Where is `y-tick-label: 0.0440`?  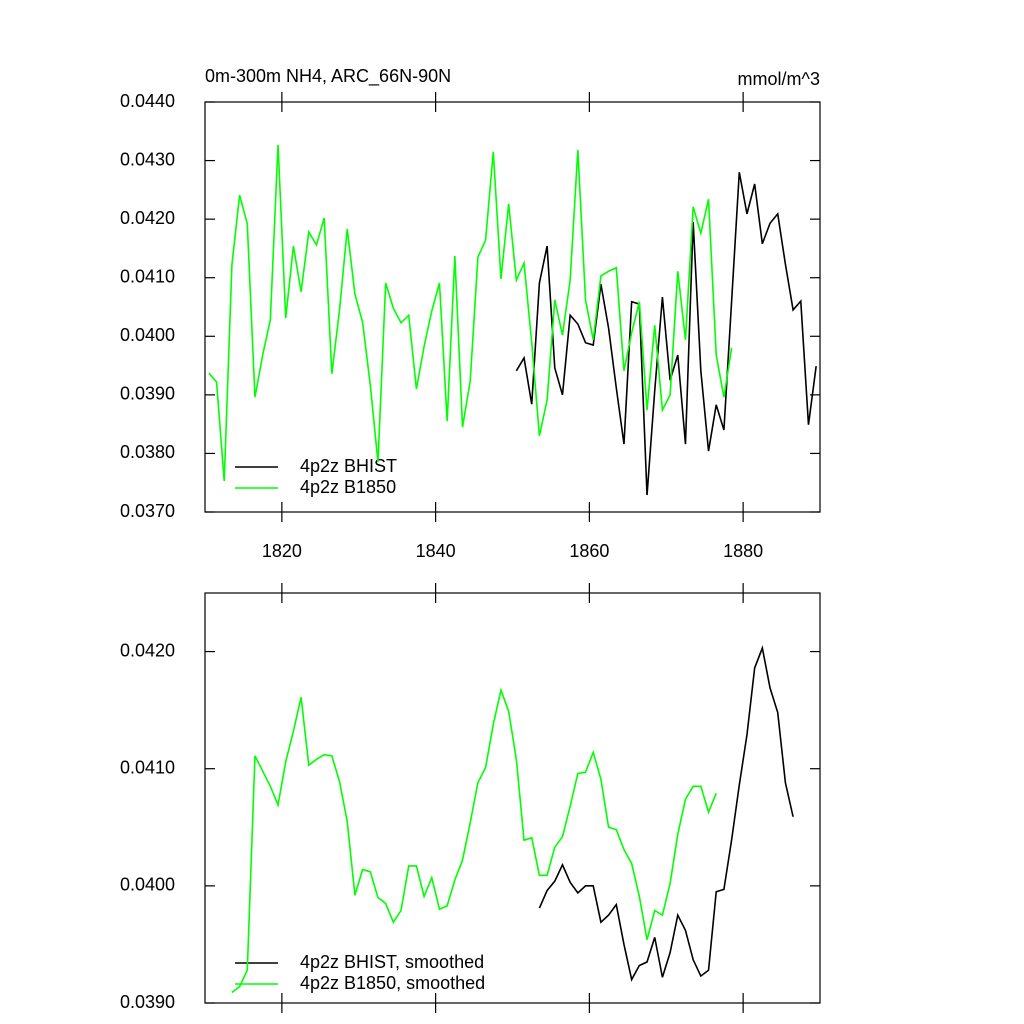 y-tick-label: 0.0440 is located at coordinates (147, 101).